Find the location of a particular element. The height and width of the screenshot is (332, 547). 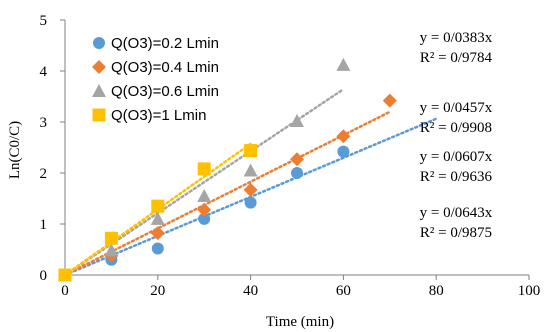

y-tick-label: 2 is located at coordinates (44, 174).